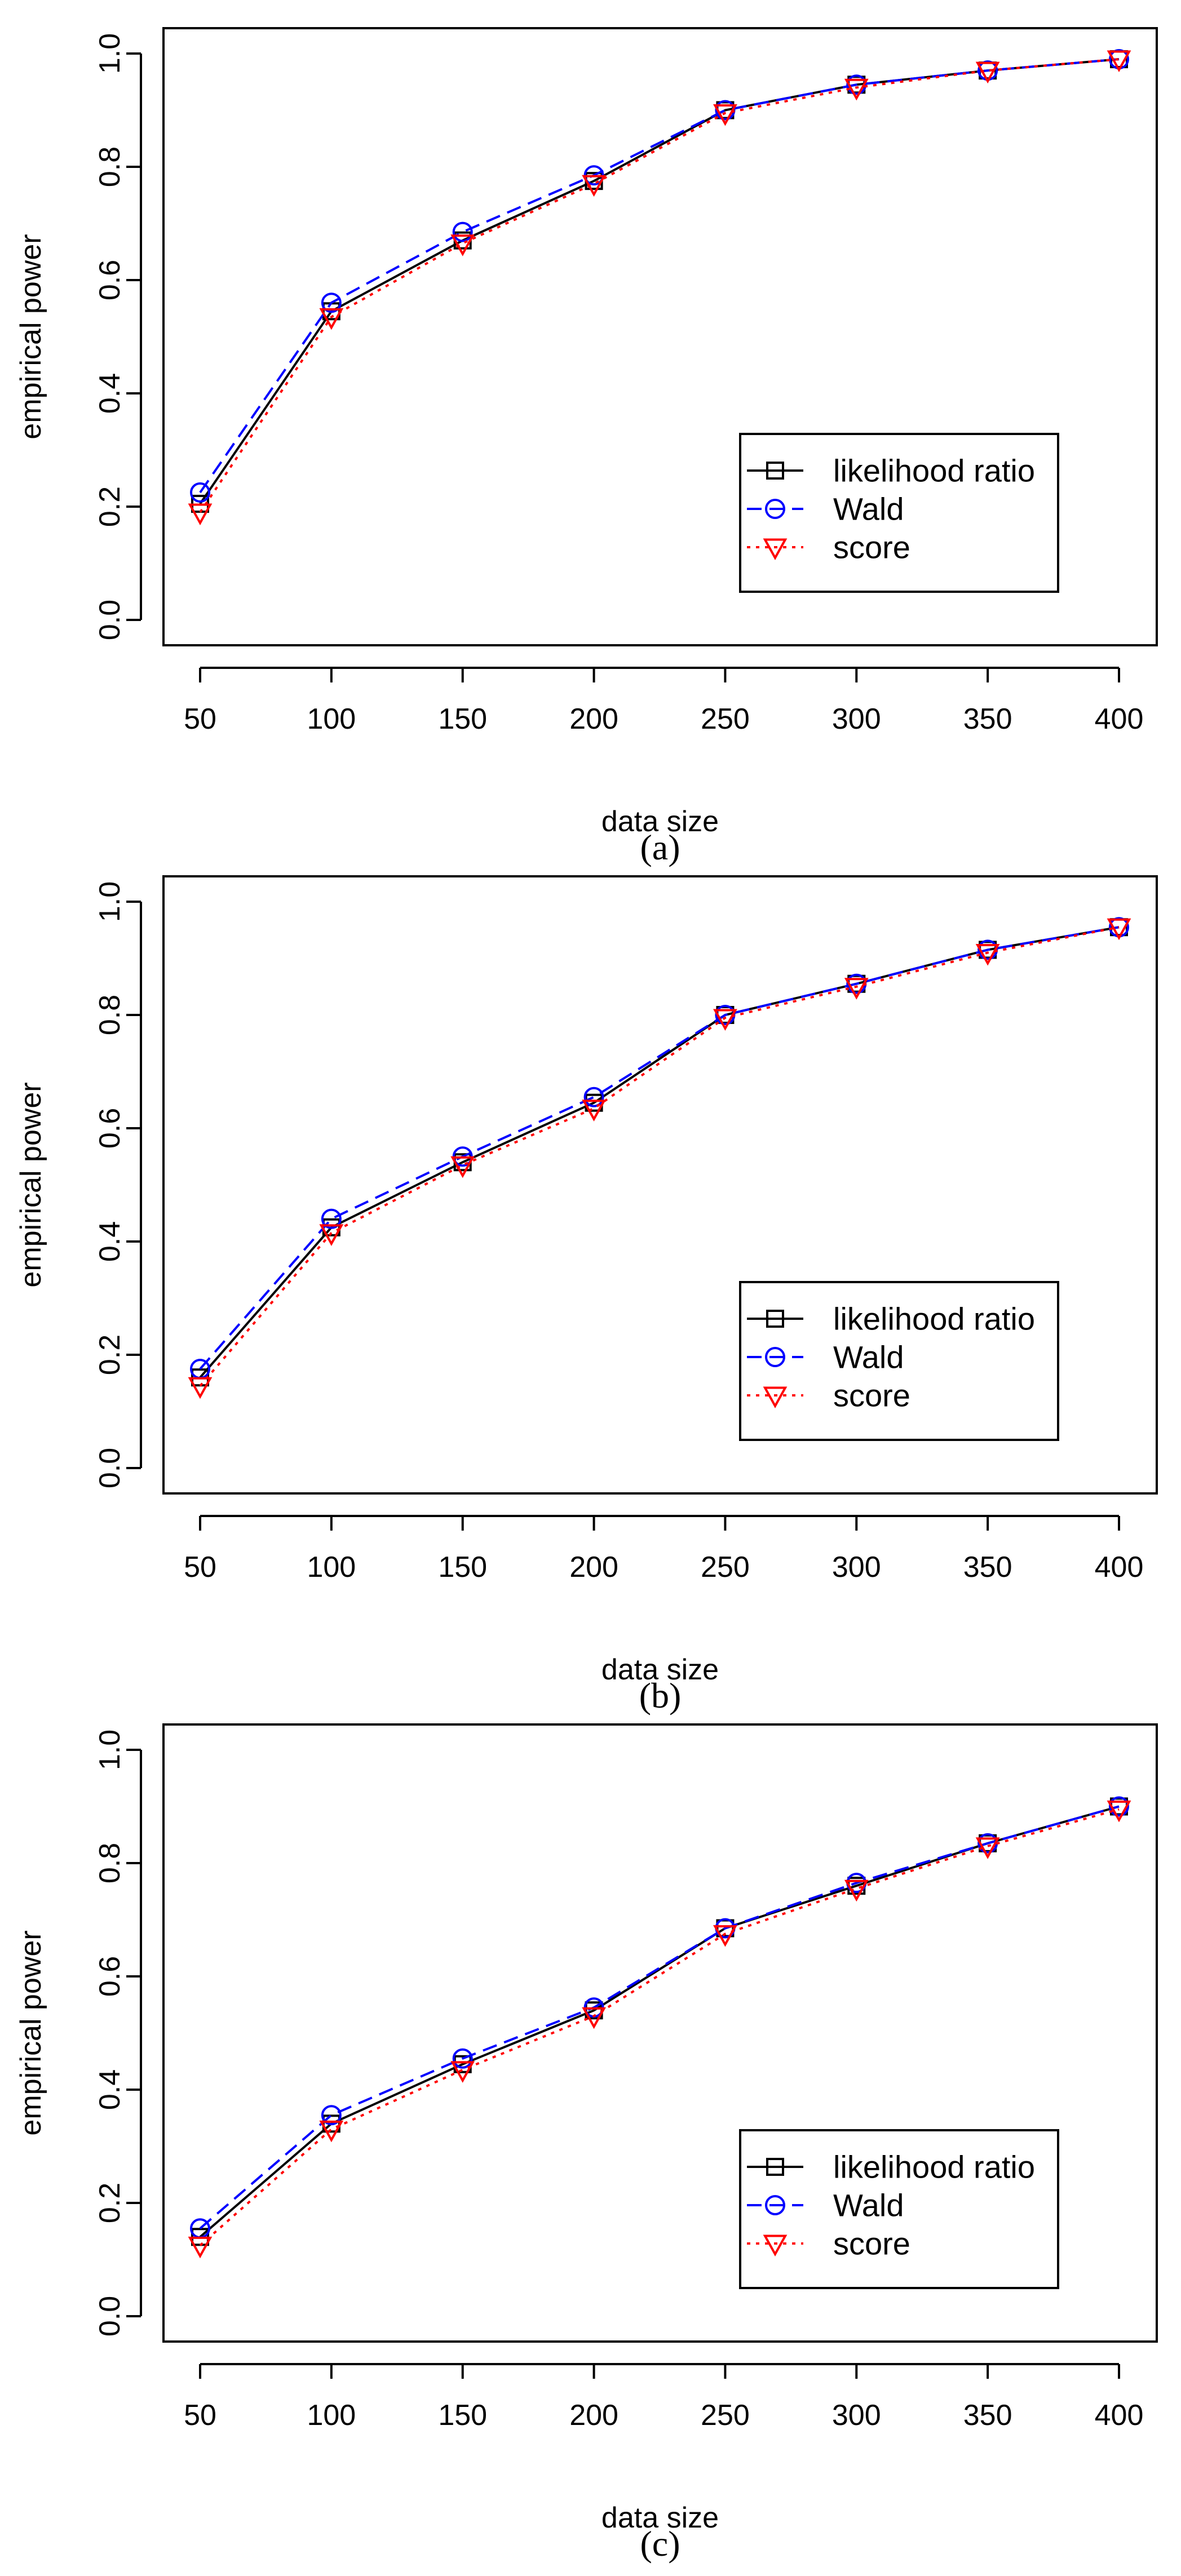 The height and width of the screenshot is (2576, 1181). I want to click on panel-caption: (c), so click(660, 2544).